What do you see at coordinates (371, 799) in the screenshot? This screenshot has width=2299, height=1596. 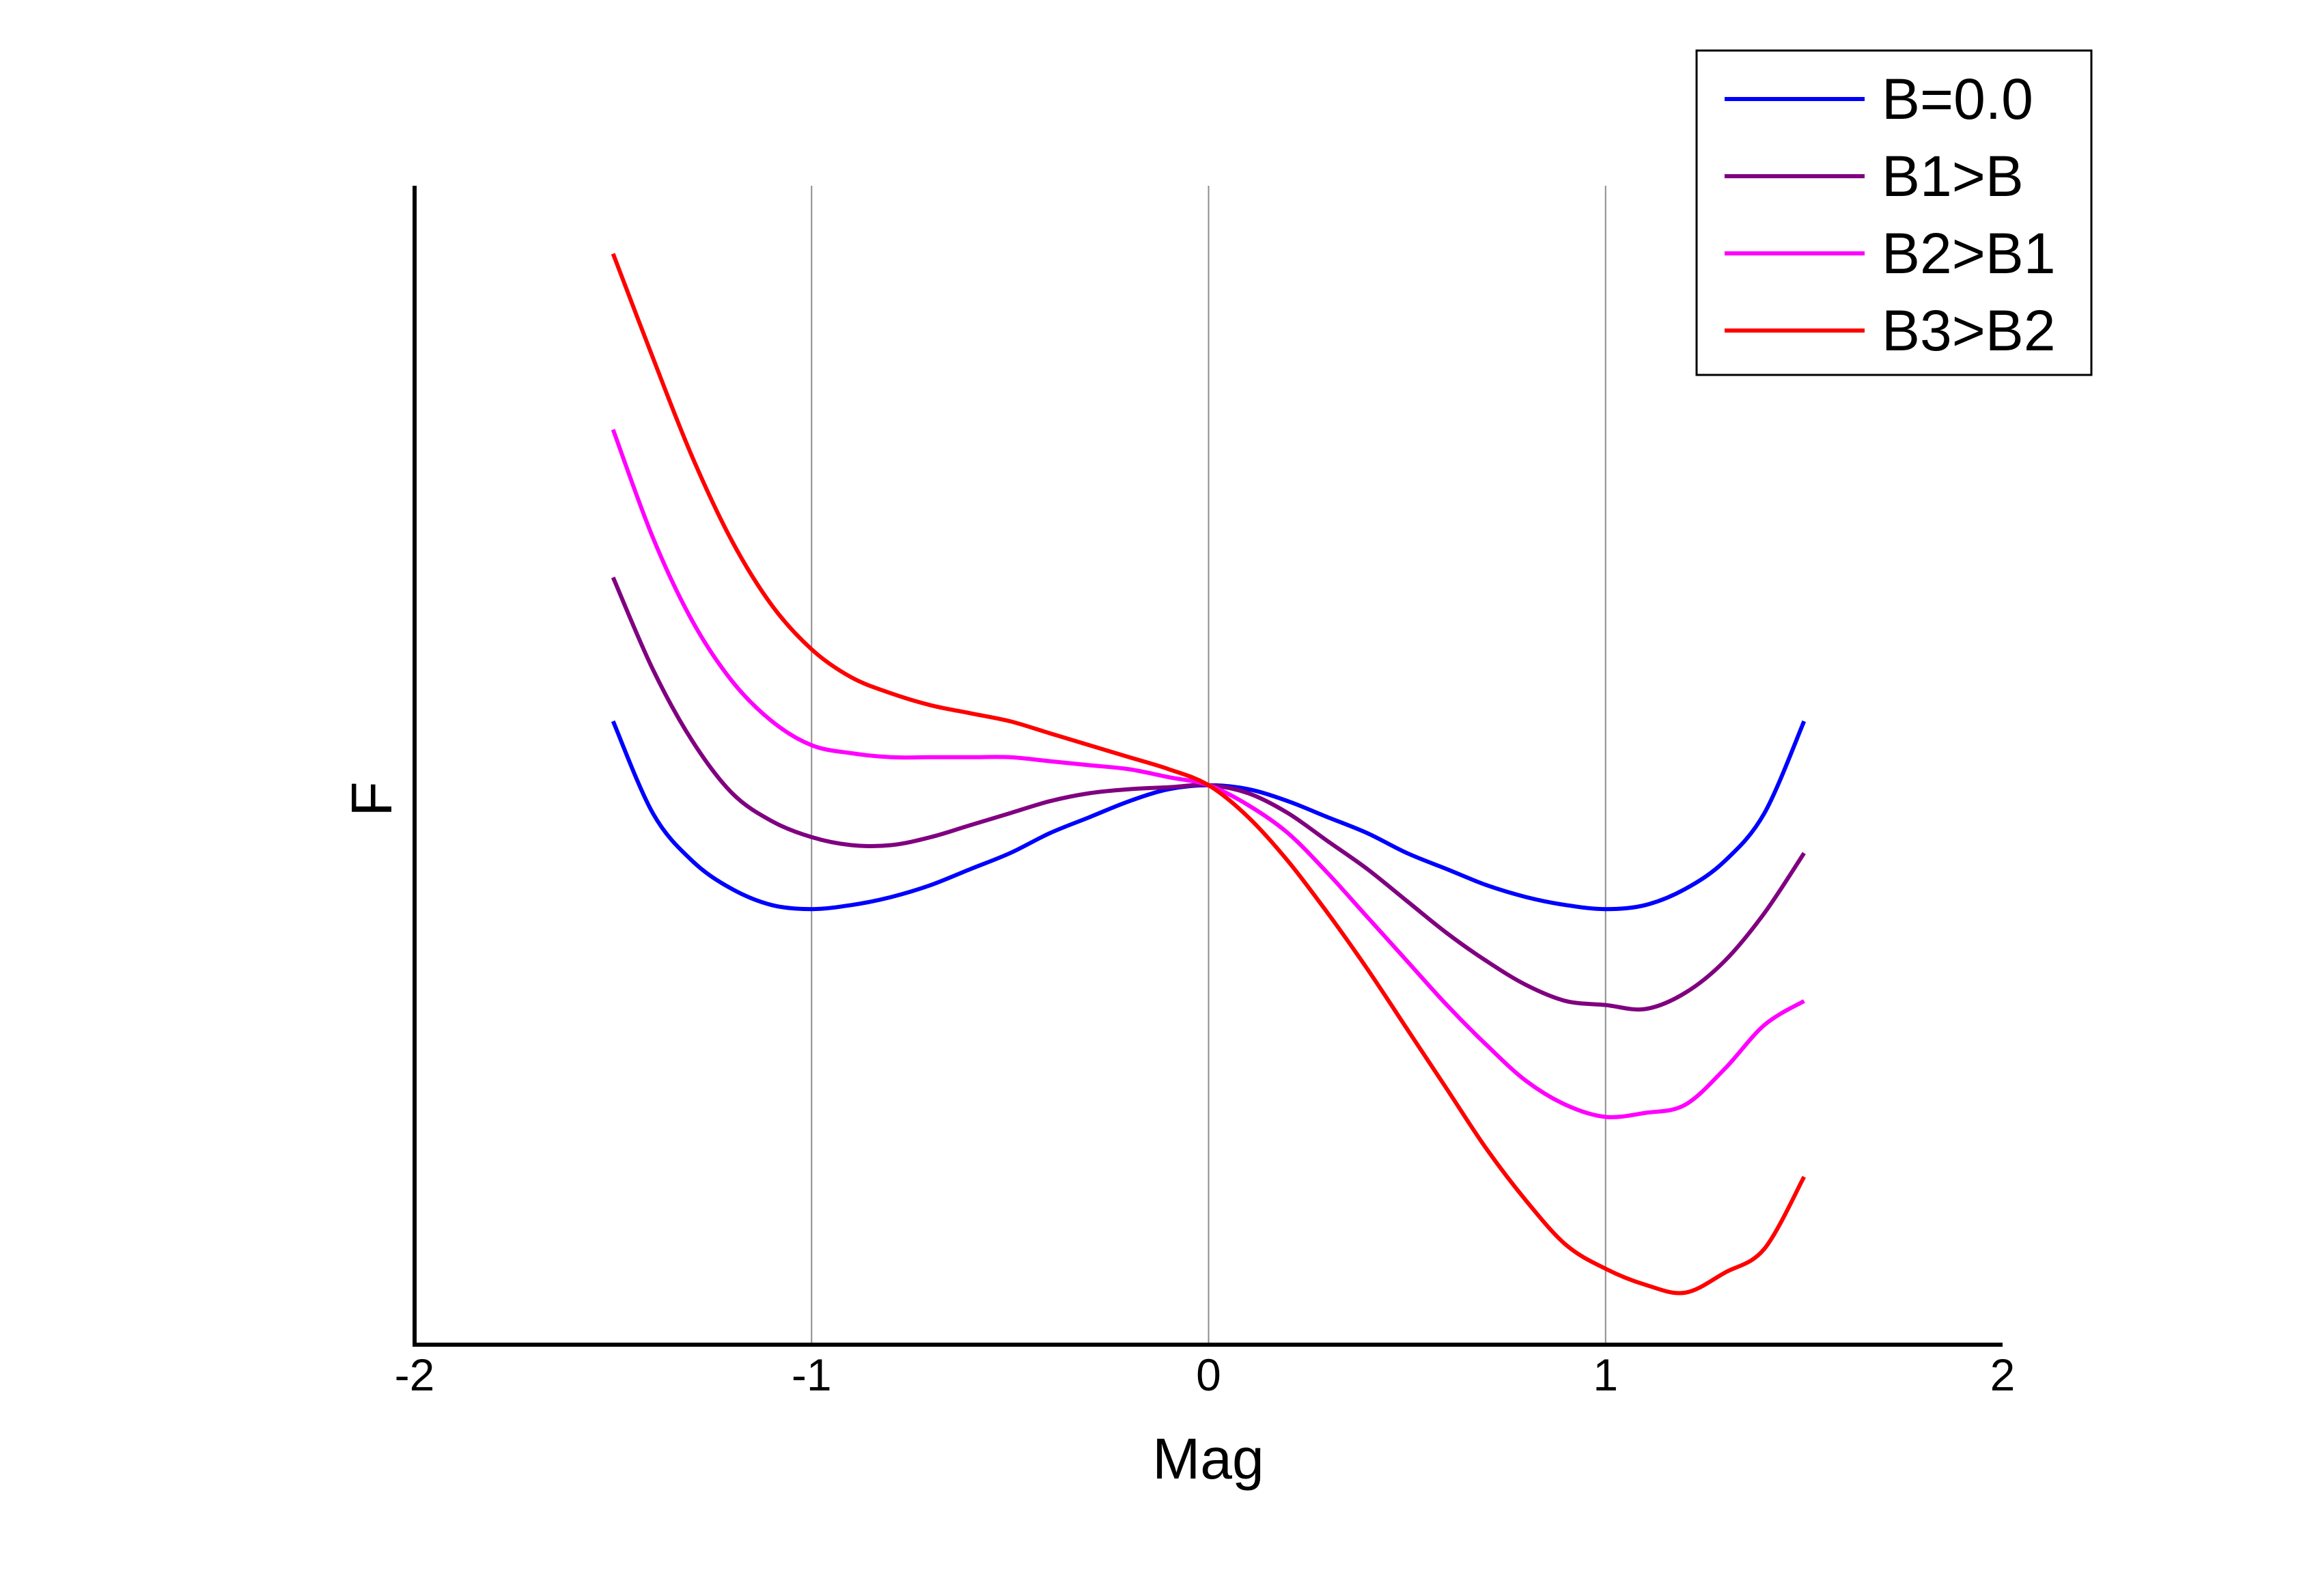 I see `y-axis-label: F` at bounding box center [371, 799].